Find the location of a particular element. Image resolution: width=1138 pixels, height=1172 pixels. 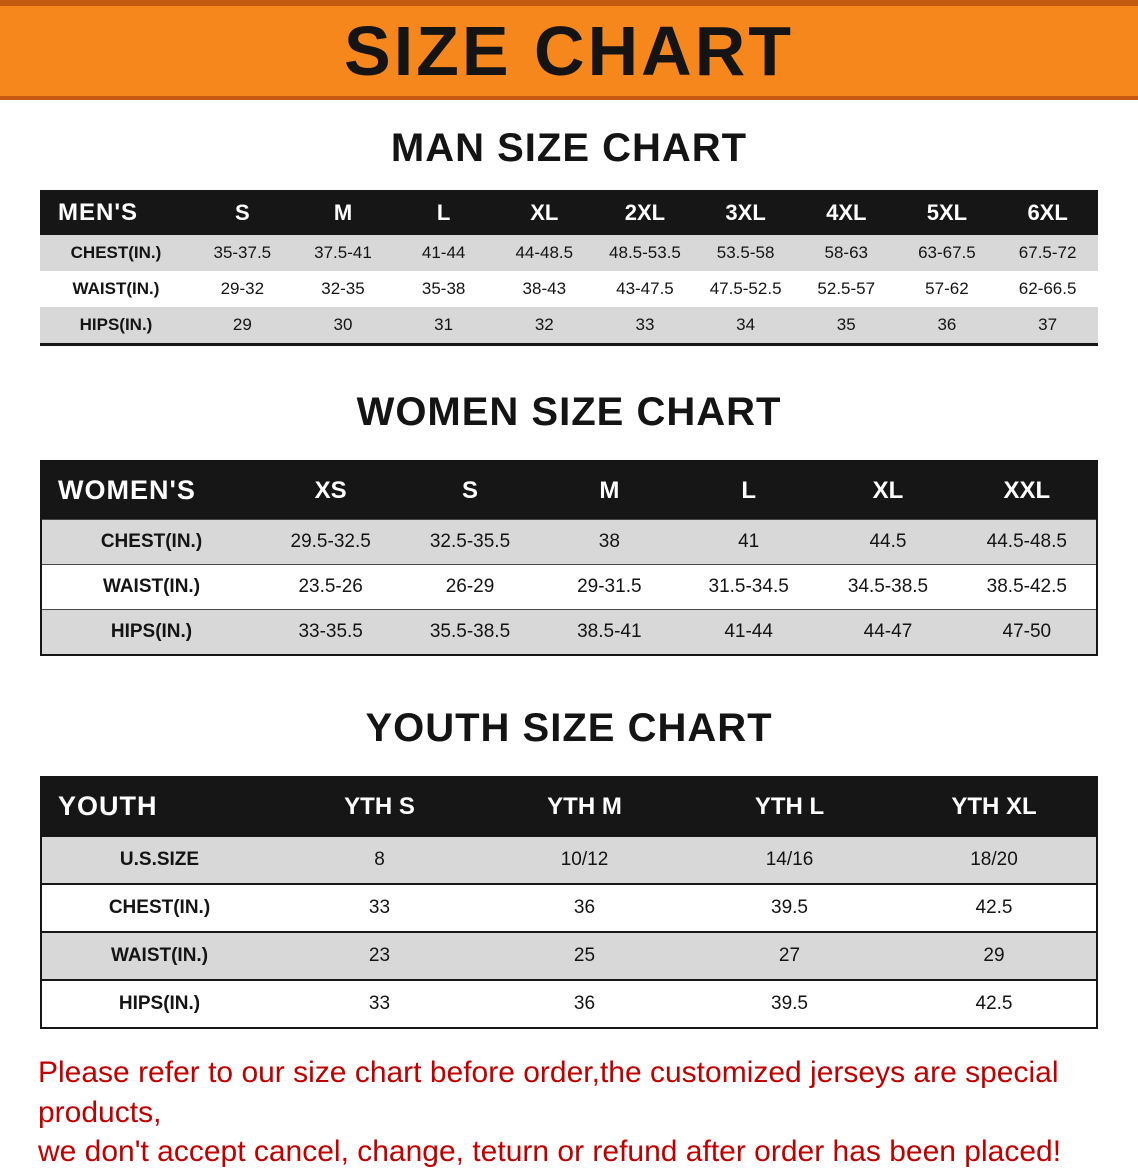

women-table-header-row: WOMEN'S XS S M L XL XXL is located at coordinates (569, 490).